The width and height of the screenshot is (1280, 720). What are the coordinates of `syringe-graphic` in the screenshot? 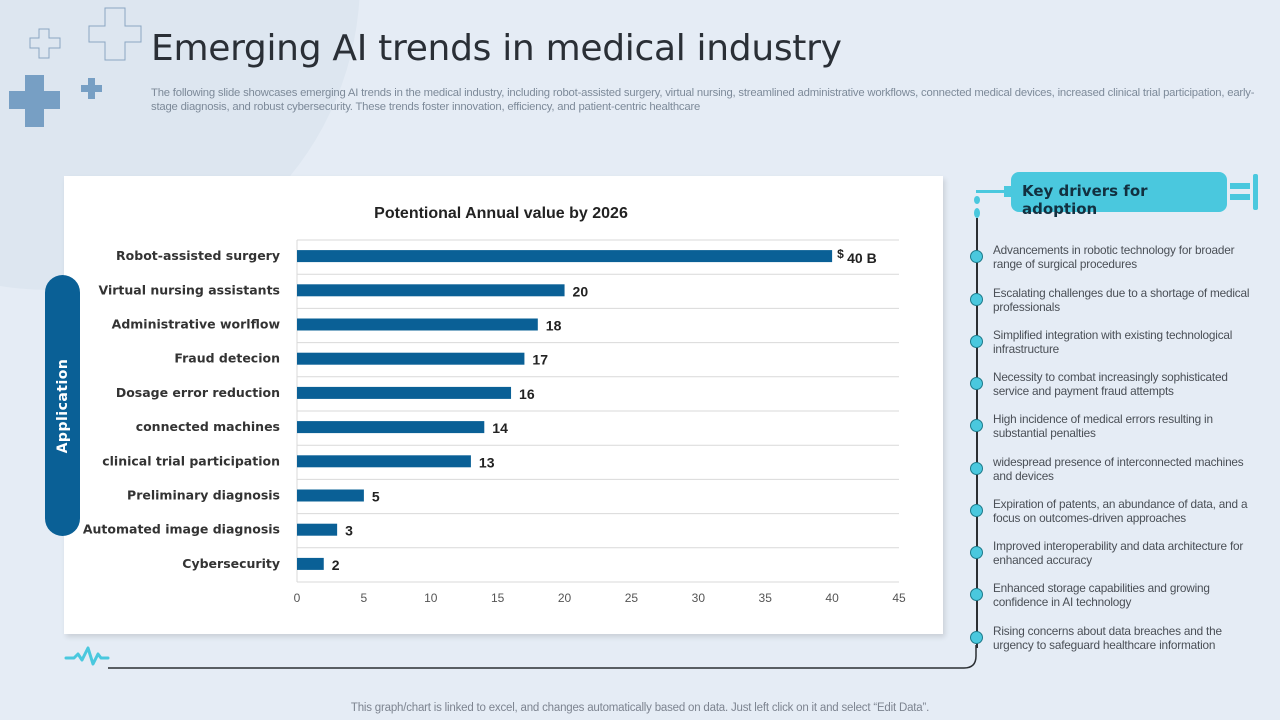 It's located at (1116, 196).